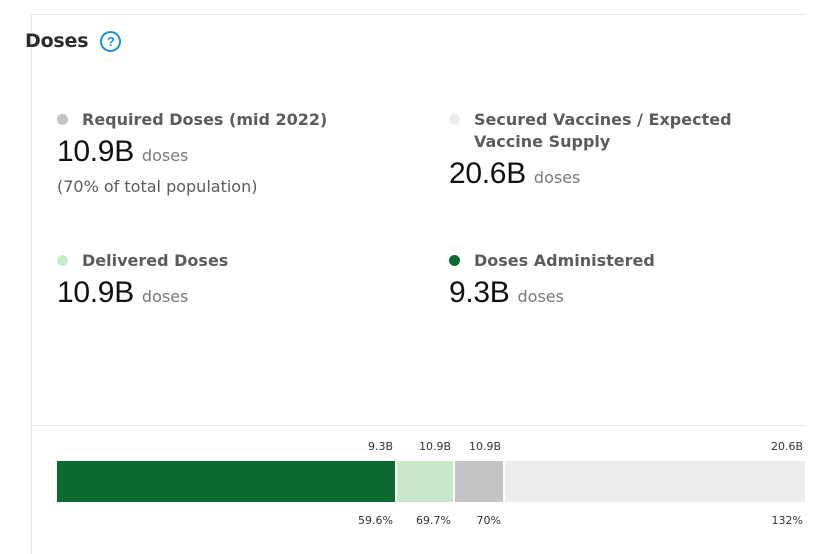 The height and width of the screenshot is (554, 836). Describe the element at coordinates (433, 520) in the screenshot. I see `bar-percent-label-delivered: 69.7%` at that location.